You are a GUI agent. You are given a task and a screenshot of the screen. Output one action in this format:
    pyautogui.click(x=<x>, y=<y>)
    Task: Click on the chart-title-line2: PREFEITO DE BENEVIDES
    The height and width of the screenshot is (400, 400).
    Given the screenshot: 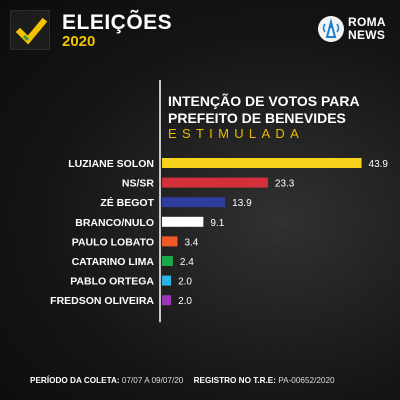 What is the action you would take?
    pyautogui.click(x=257, y=118)
    